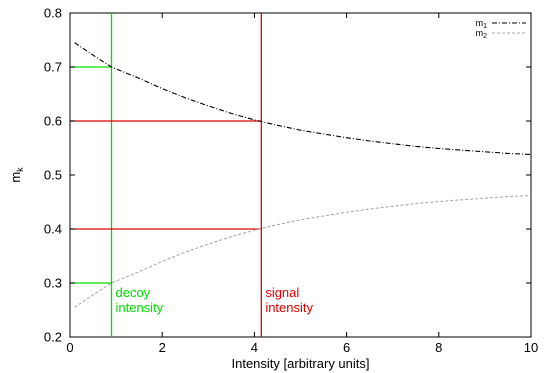 The image size is (548, 373). I want to click on y-tick-label: 0.7, so click(53, 67).